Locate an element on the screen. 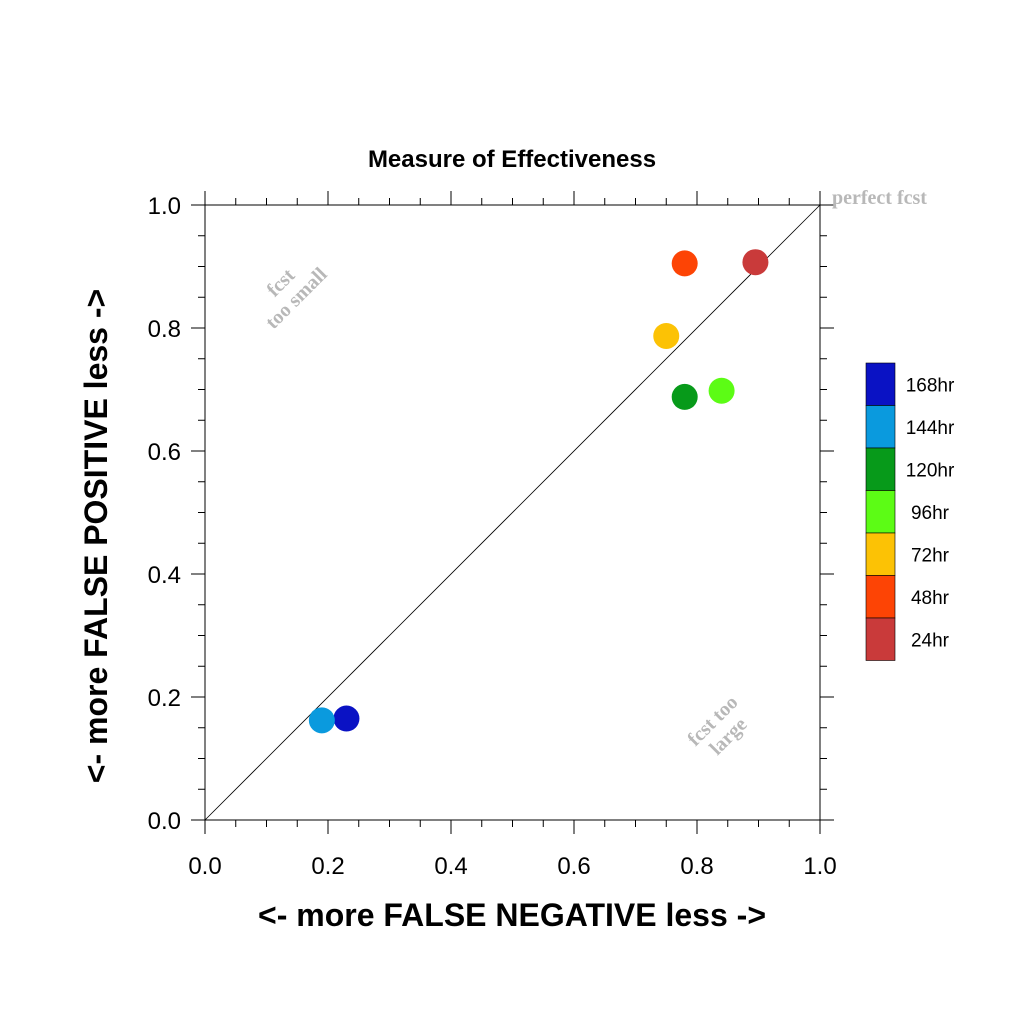 The height and width of the screenshot is (1024, 1024). data-point-144hr is located at coordinates (321, 720).